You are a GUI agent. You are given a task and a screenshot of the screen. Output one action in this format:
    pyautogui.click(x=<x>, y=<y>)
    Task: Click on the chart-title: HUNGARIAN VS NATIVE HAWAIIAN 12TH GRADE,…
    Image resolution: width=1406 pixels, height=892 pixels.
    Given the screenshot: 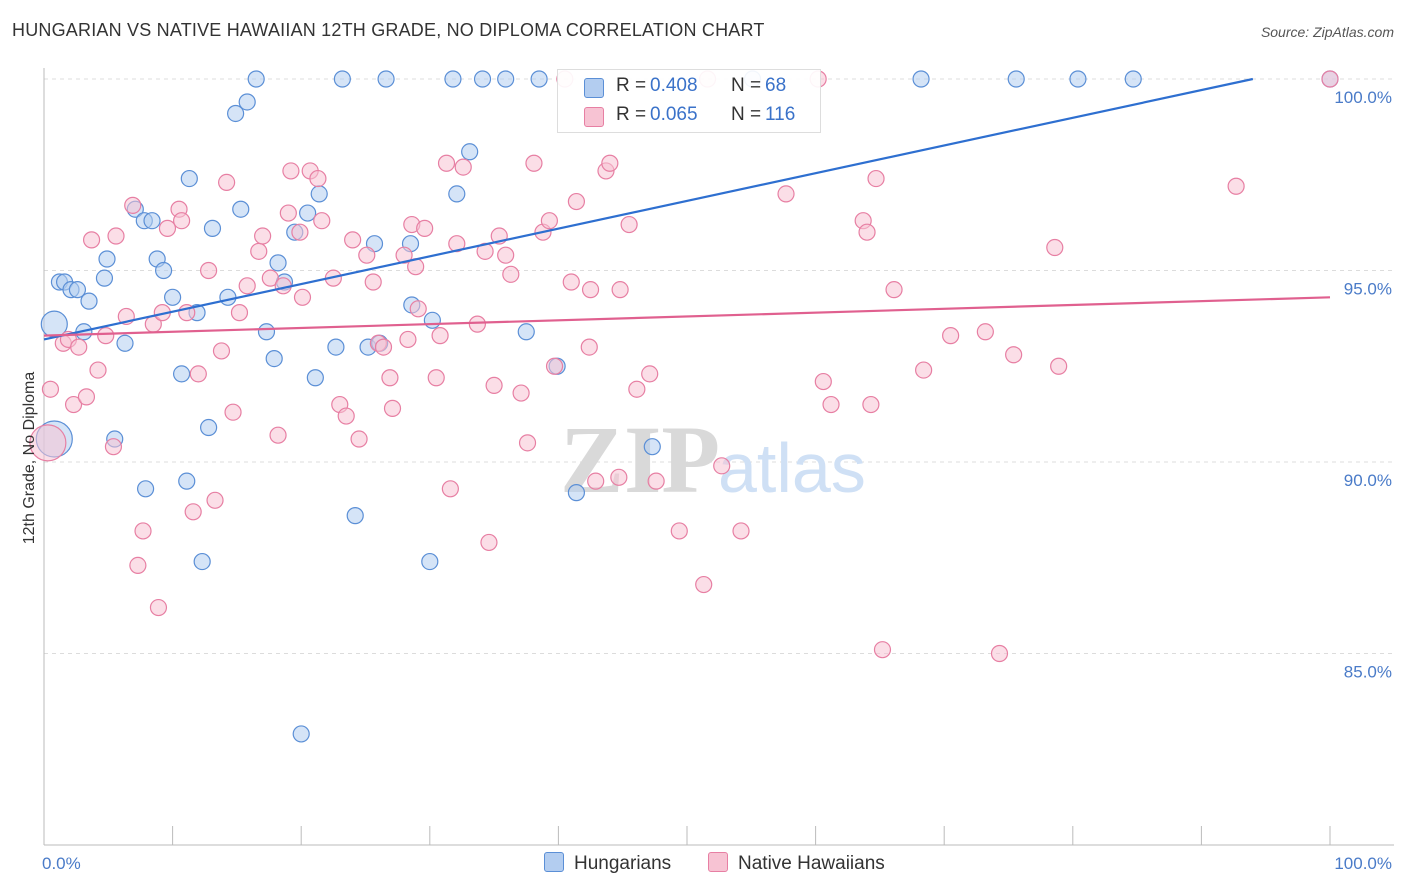 What is the action you would take?
    pyautogui.click(x=388, y=30)
    